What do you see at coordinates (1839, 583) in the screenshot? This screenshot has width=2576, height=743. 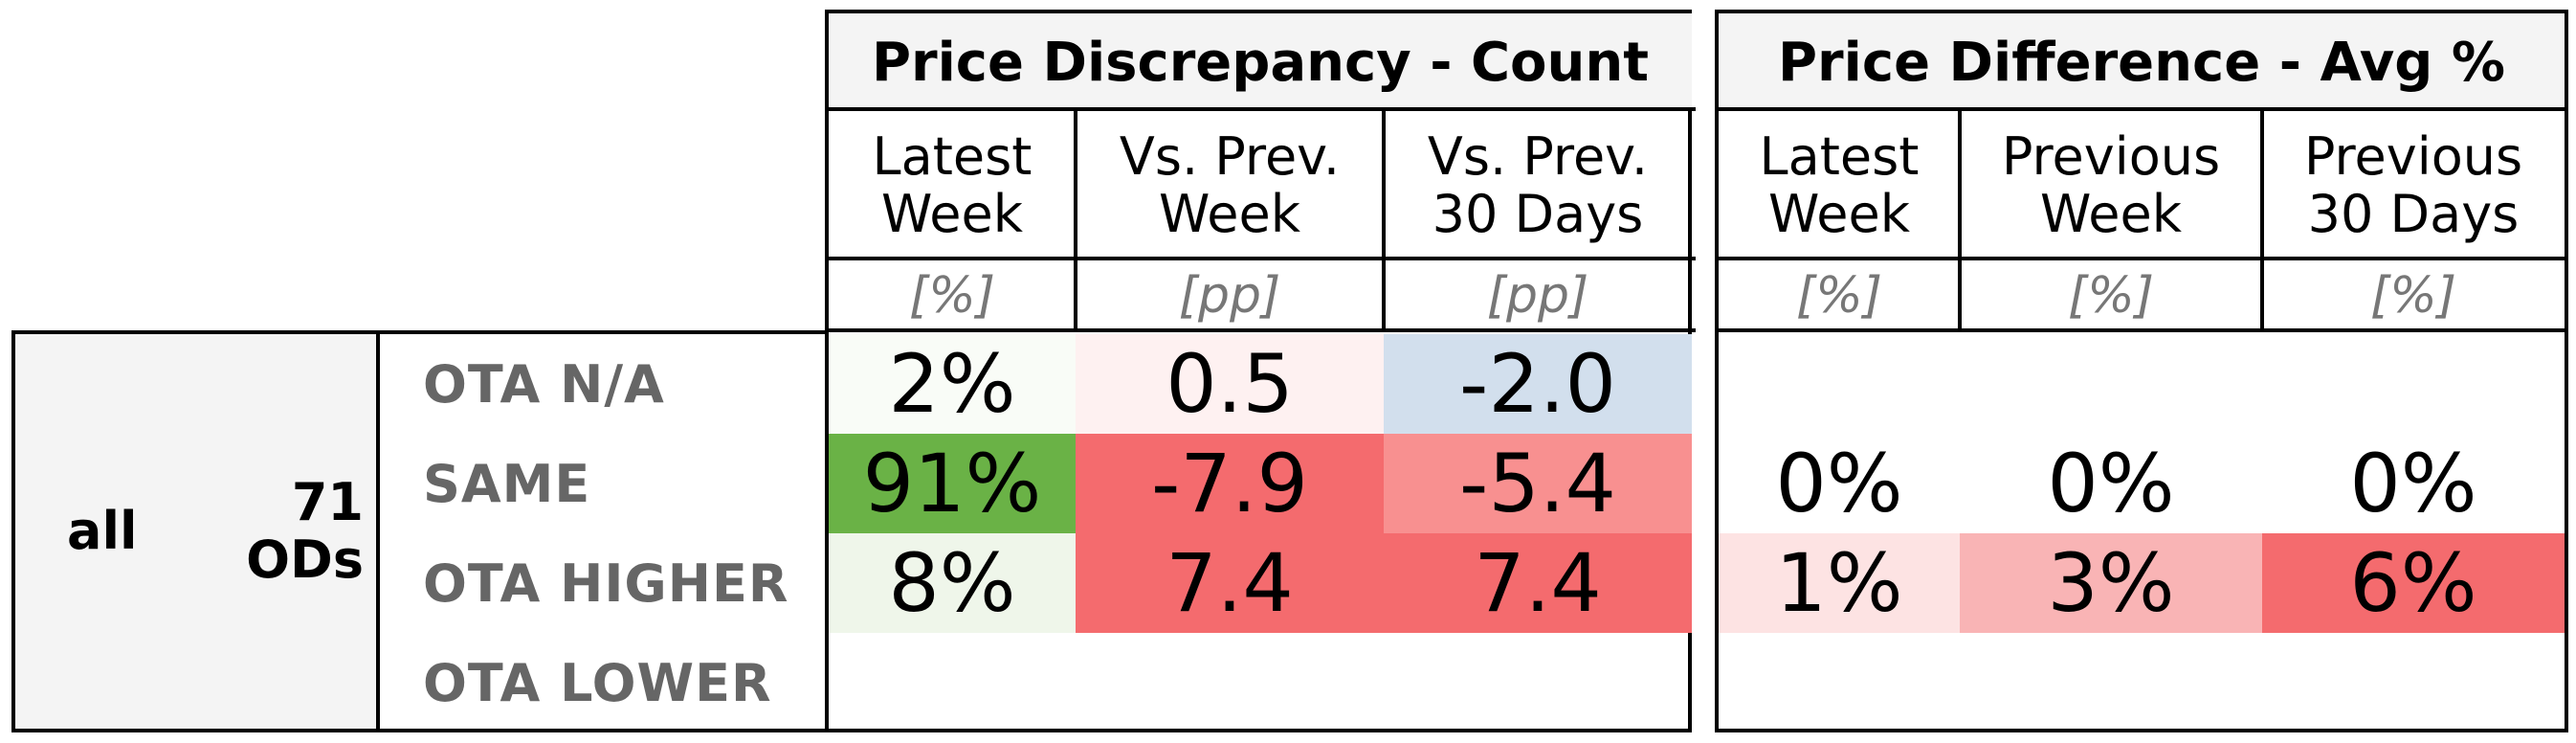 I see `table-cell: 1%` at bounding box center [1839, 583].